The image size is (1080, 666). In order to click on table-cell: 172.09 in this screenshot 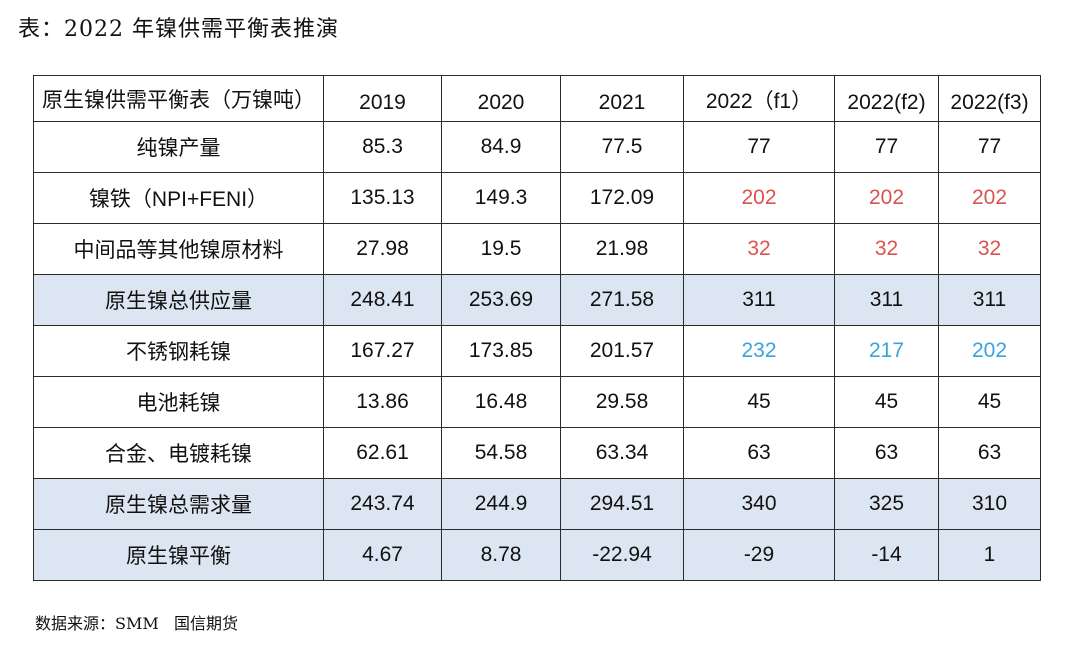, I will do `click(622, 198)`.